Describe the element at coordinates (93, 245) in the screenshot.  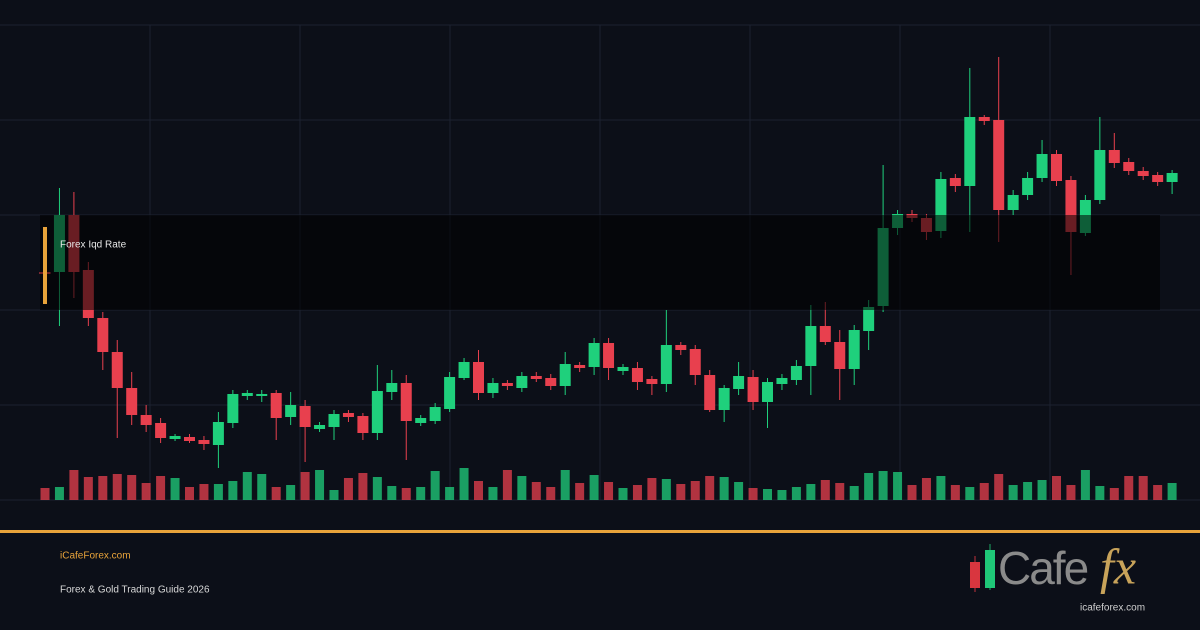
I see `legend-label: Forex Iqd Rate` at that location.